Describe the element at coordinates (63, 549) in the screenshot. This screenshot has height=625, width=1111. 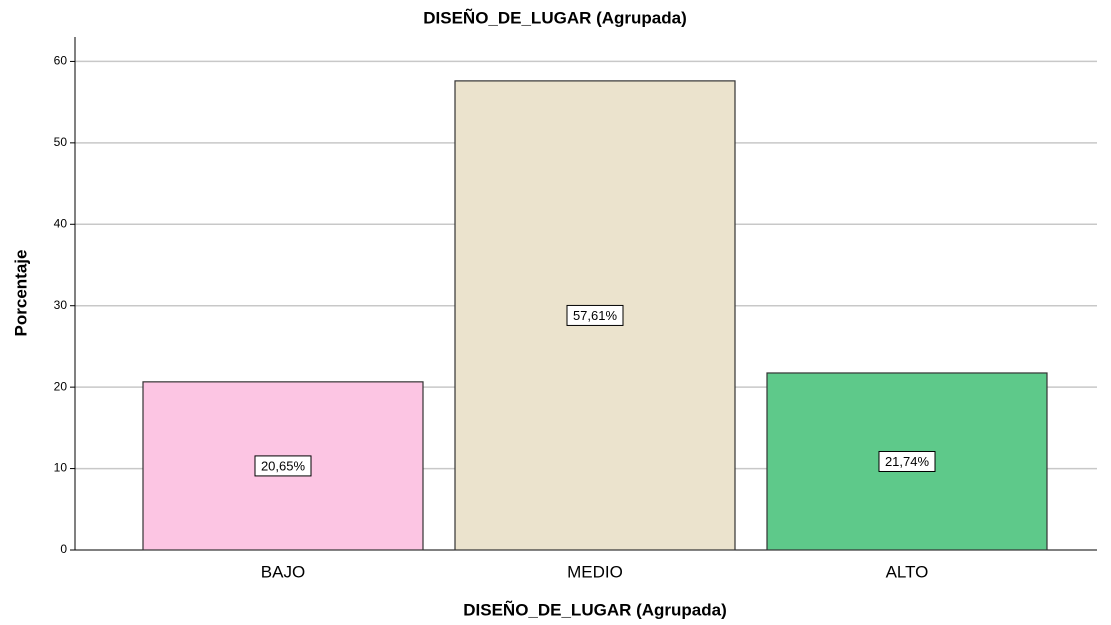
I see `y-tick-label: 0` at that location.